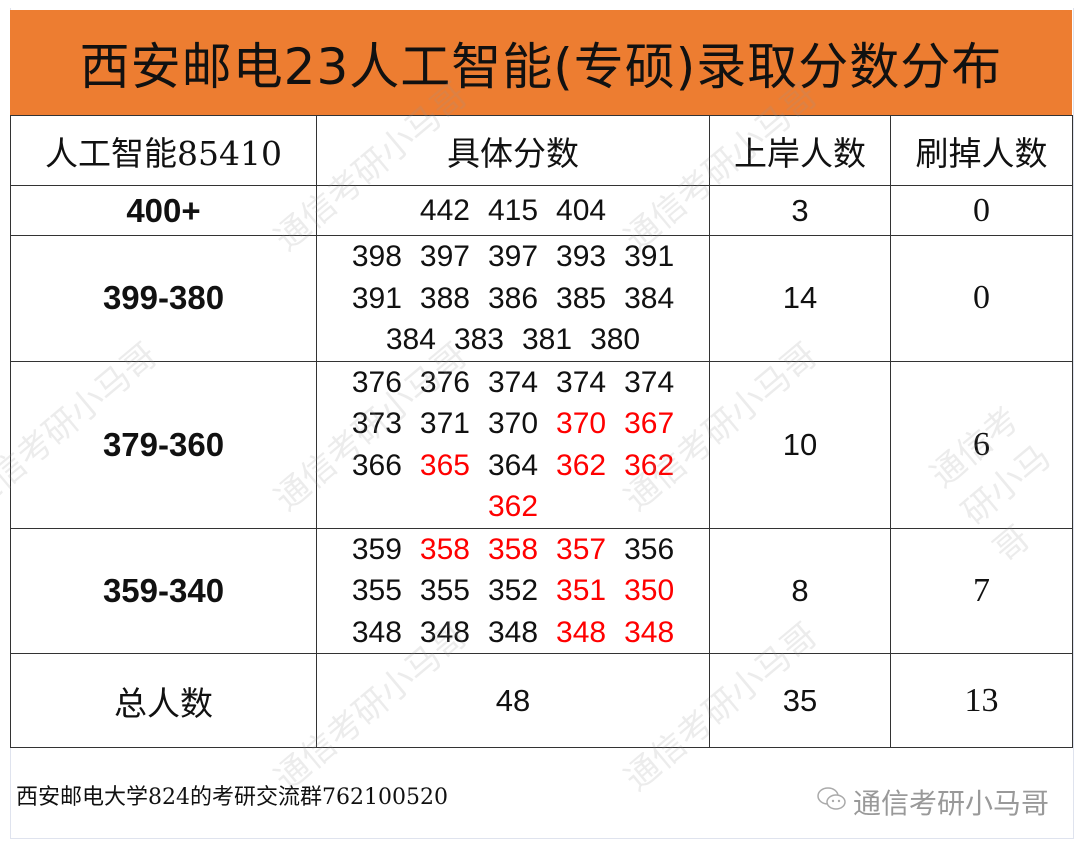  Describe the element at coordinates (444, 298) in the screenshot. I see `score-admitted: 388` at that location.